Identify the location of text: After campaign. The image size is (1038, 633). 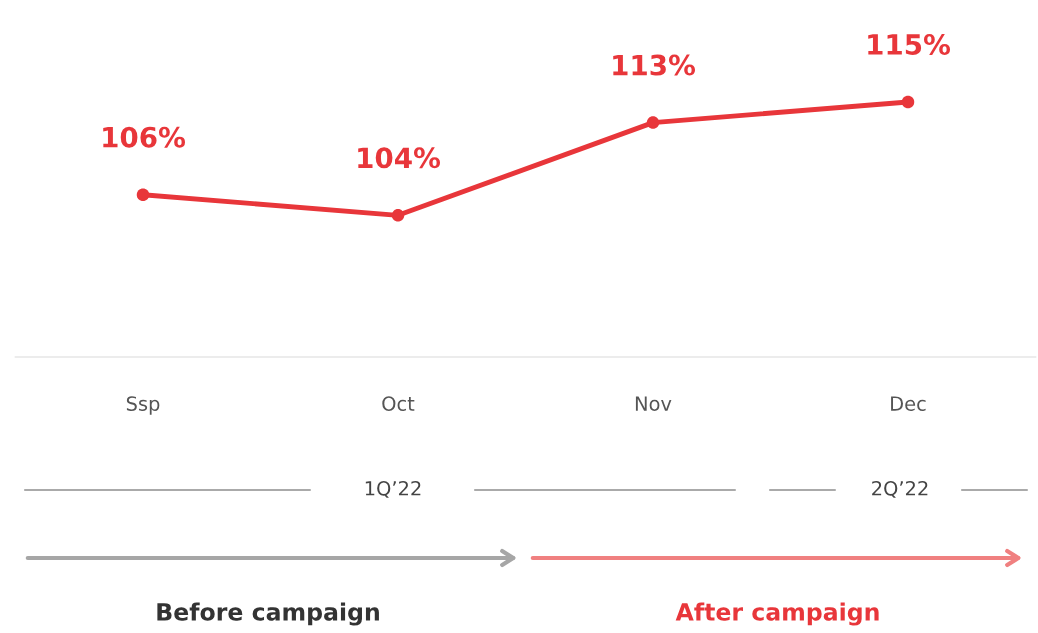
(777, 614).